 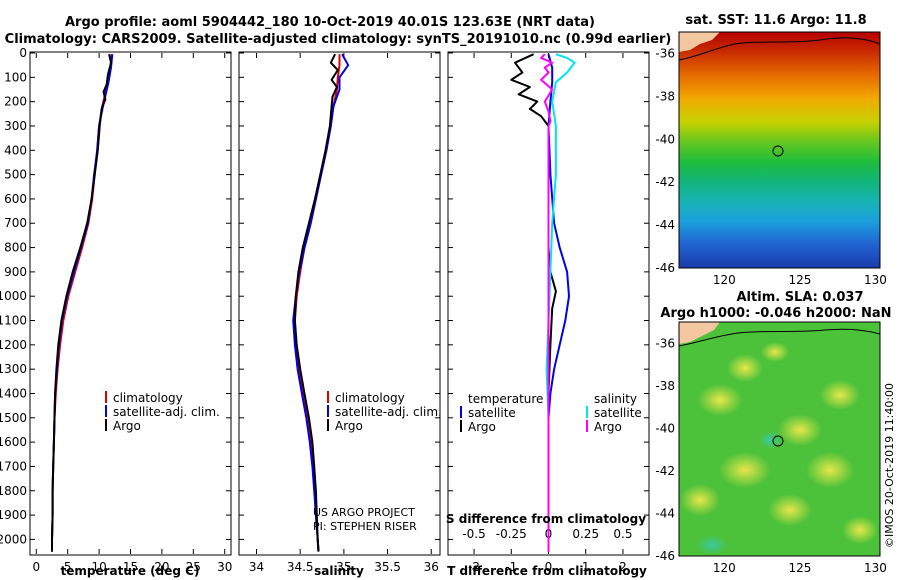 I want to click on imos-stamp: ©IMOS 20-Oct-2019 11:40:00, so click(x=889, y=465).